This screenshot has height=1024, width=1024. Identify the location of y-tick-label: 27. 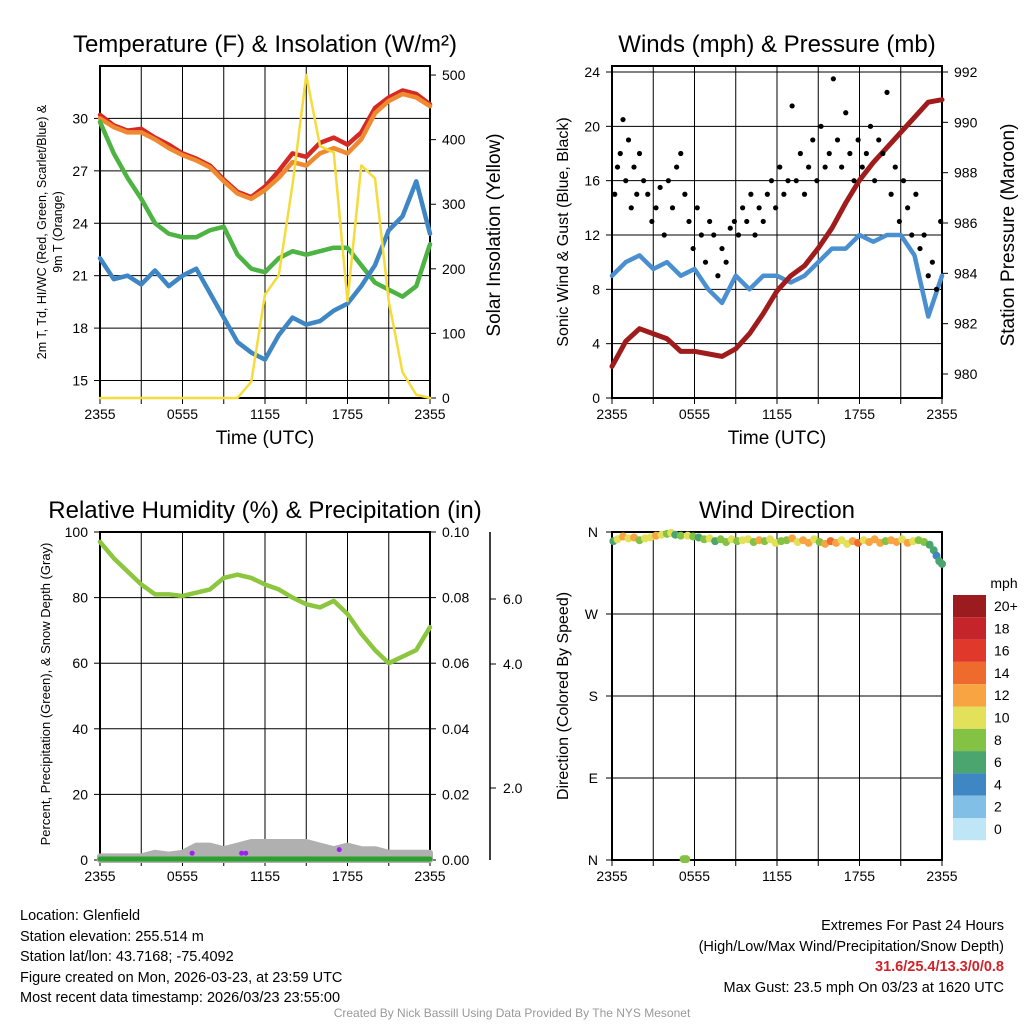
(80, 171).